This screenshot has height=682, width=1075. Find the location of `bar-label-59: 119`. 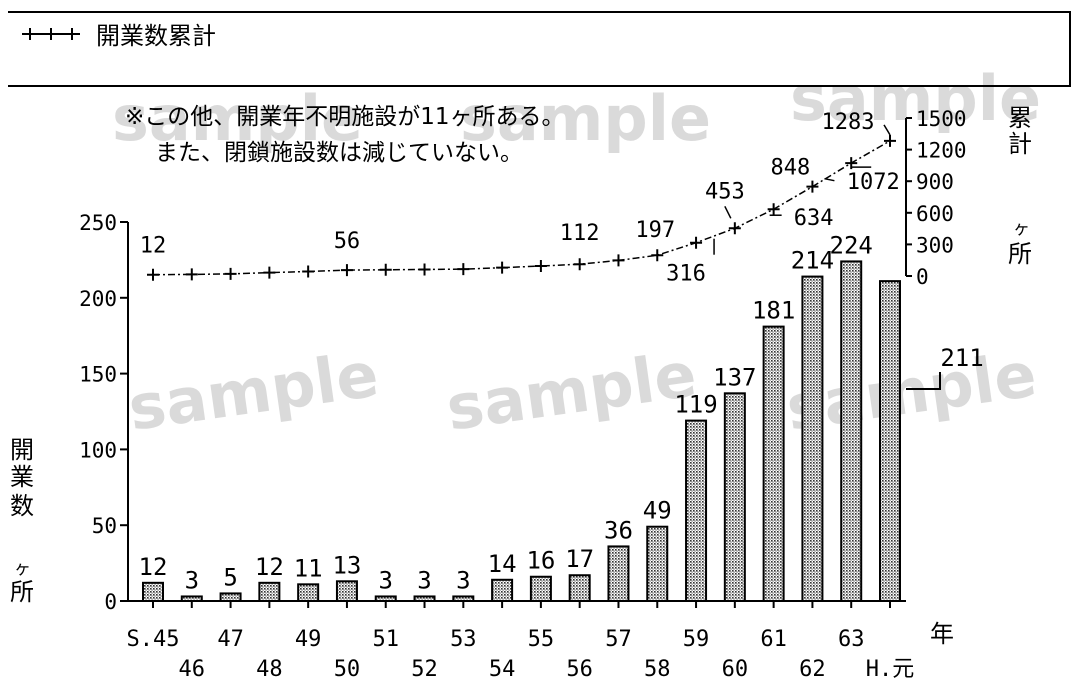

bar-label-59: 119 is located at coordinates (695, 405).